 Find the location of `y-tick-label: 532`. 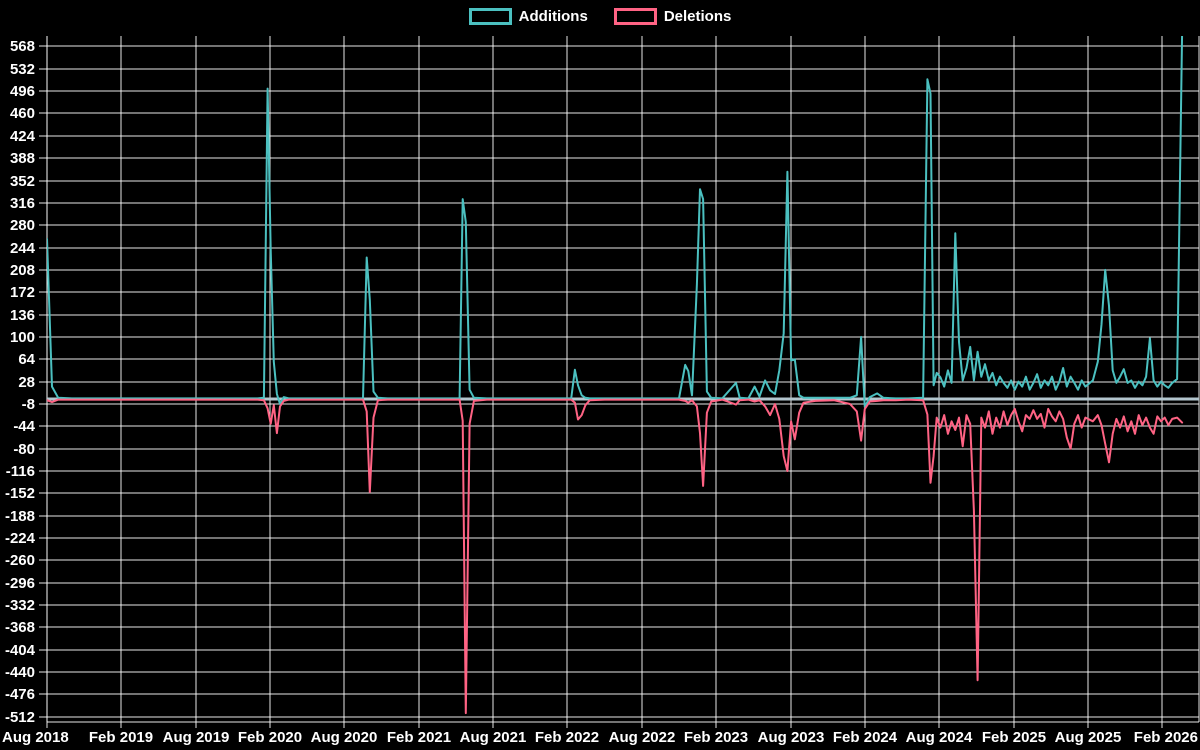

y-tick-label: 532 is located at coordinates (22, 69).